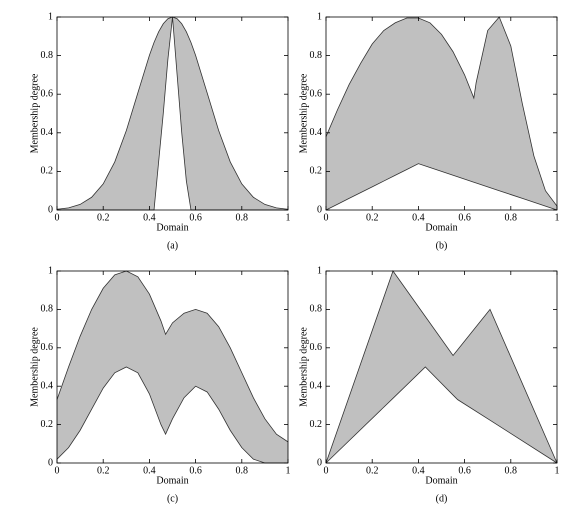 This screenshot has width=580, height=510. I want to click on caption: (c), so click(172, 498).